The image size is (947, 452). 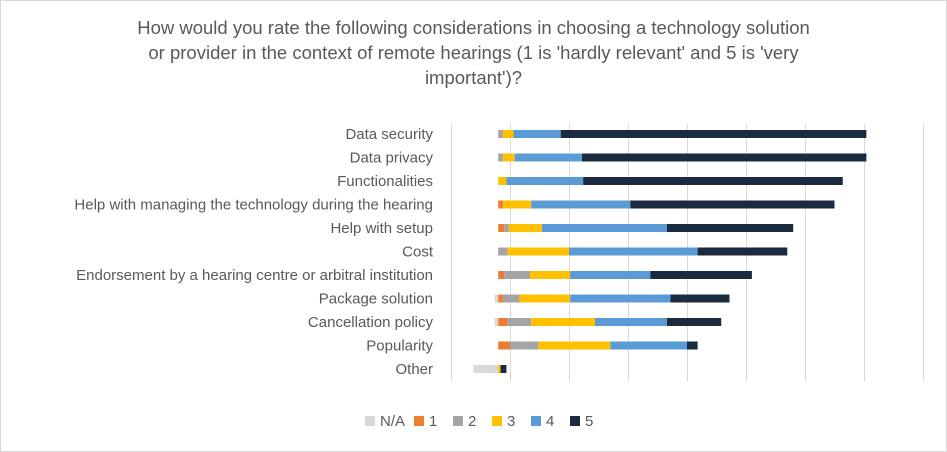 What do you see at coordinates (496, 298) in the screenshot?
I see `bar-7-na` at bounding box center [496, 298].